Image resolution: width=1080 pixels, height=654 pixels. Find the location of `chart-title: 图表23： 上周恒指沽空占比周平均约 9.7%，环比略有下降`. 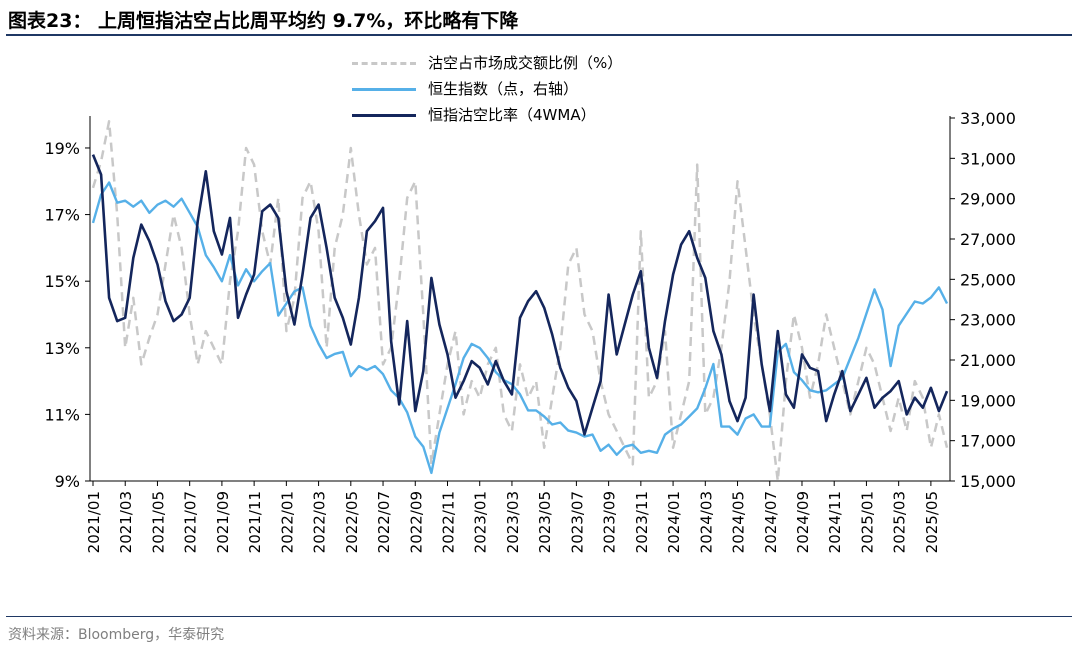

chart-title: 图表23： 上周恒指沽空占比周平均约 9.7%，环比略有下降 is located at coordinates (263, 21).